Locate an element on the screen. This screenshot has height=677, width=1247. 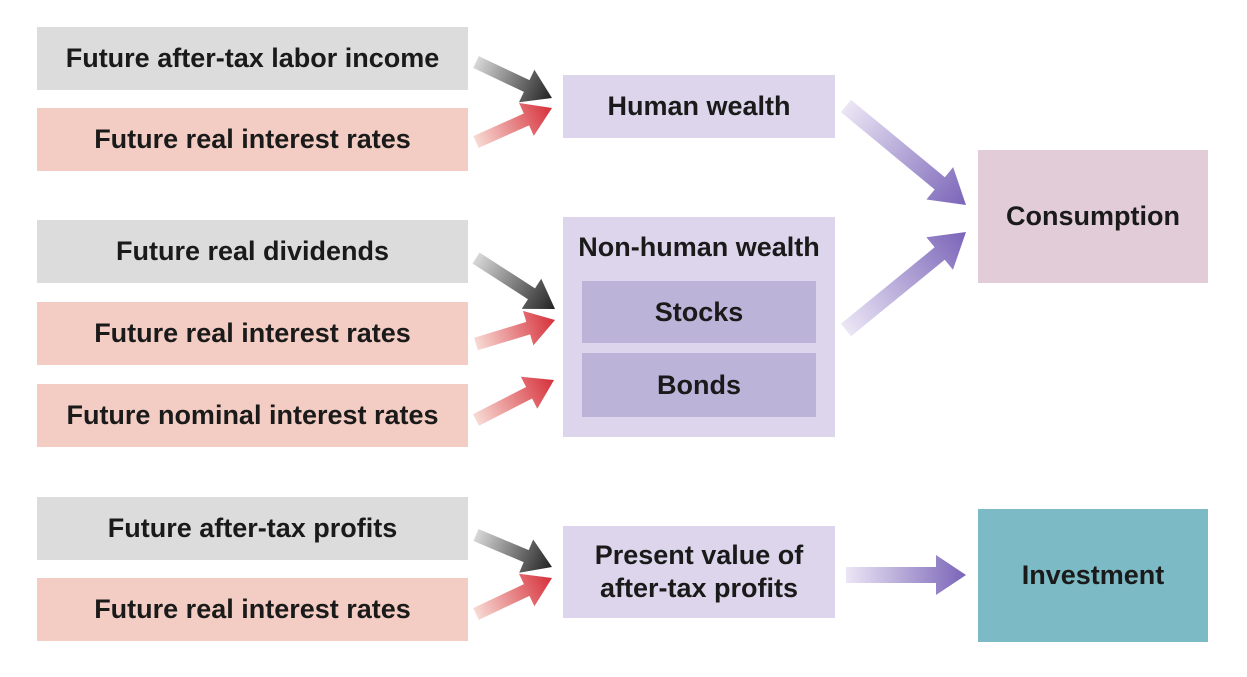
human-wealth-label: Human wealth is located at coordinates (699, 106).